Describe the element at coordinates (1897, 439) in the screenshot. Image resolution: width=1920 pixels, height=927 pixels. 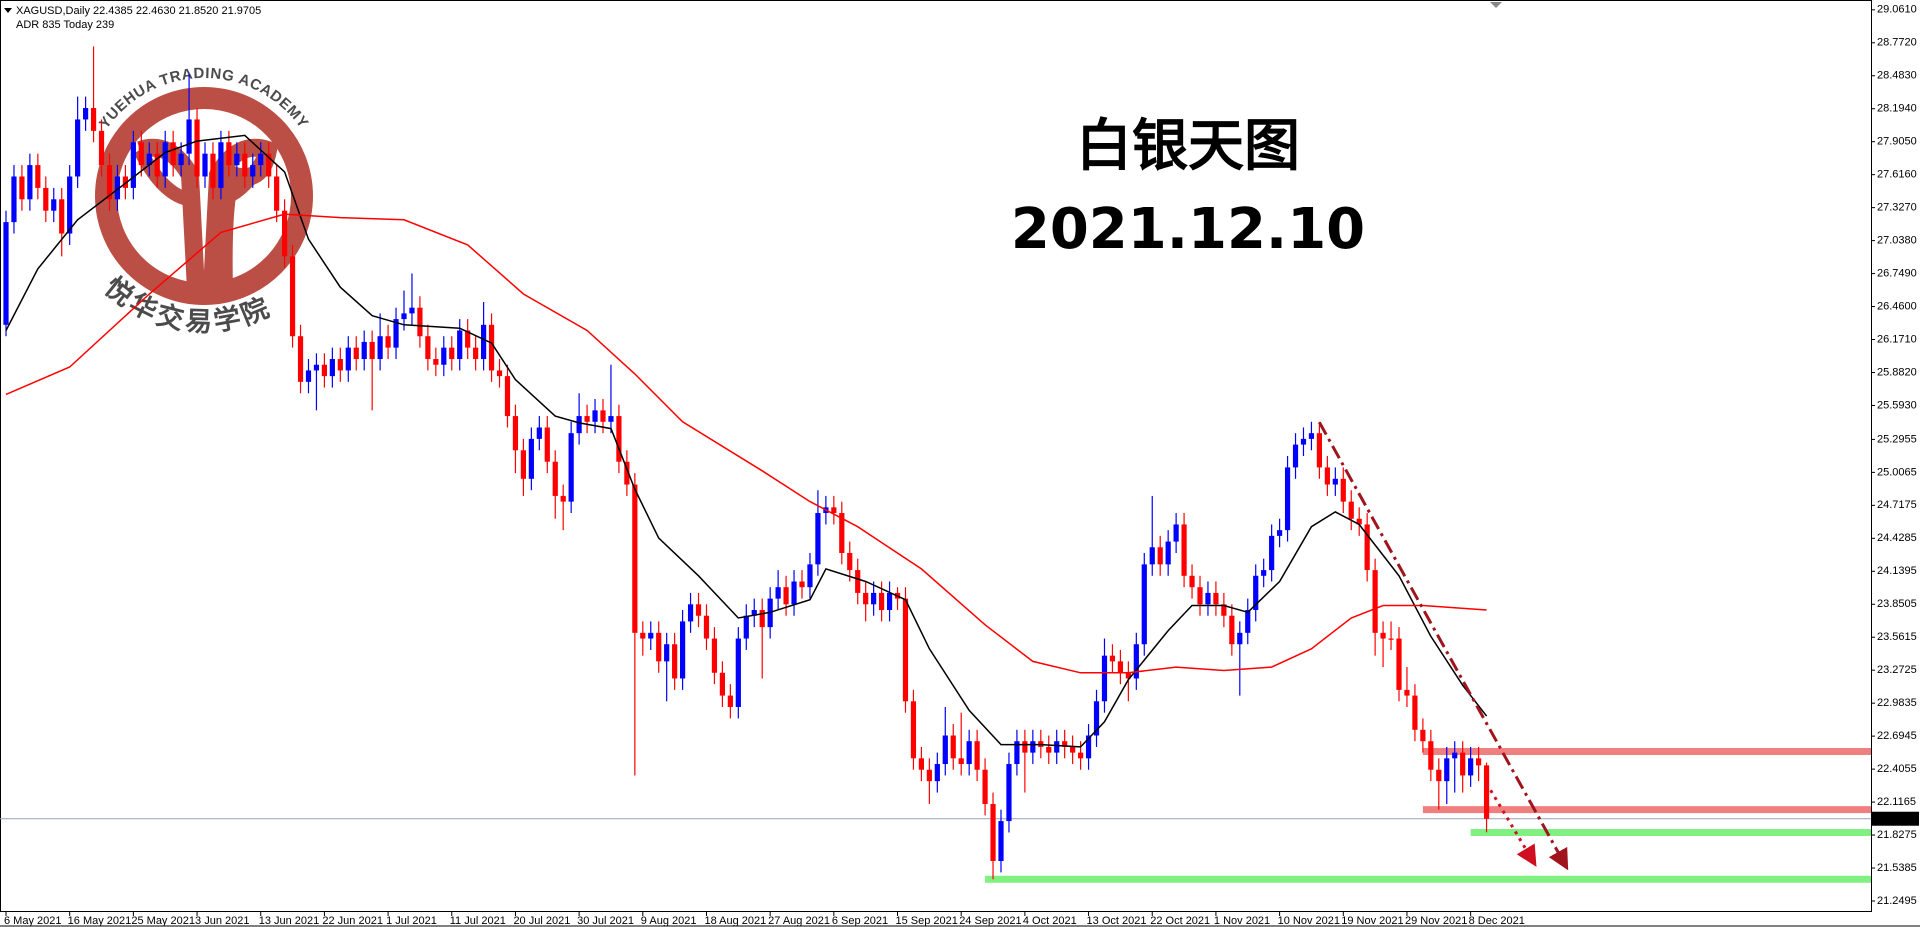
I see `y-tick-label: 25.2955` at that location.